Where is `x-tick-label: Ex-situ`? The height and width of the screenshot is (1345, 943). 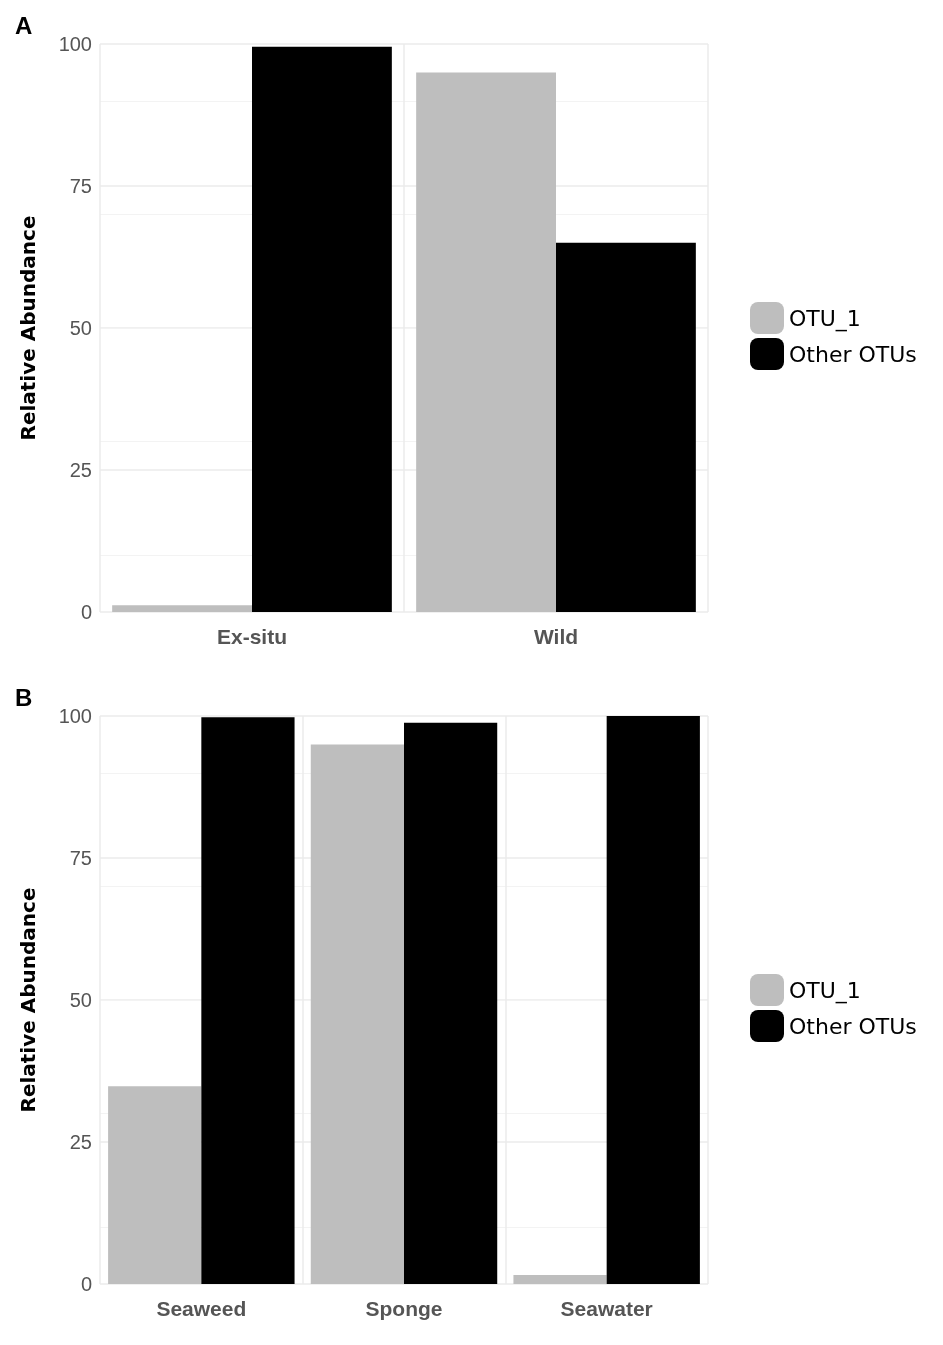 x-tick-label: Ex-situ is located at coordinates (252, 636).